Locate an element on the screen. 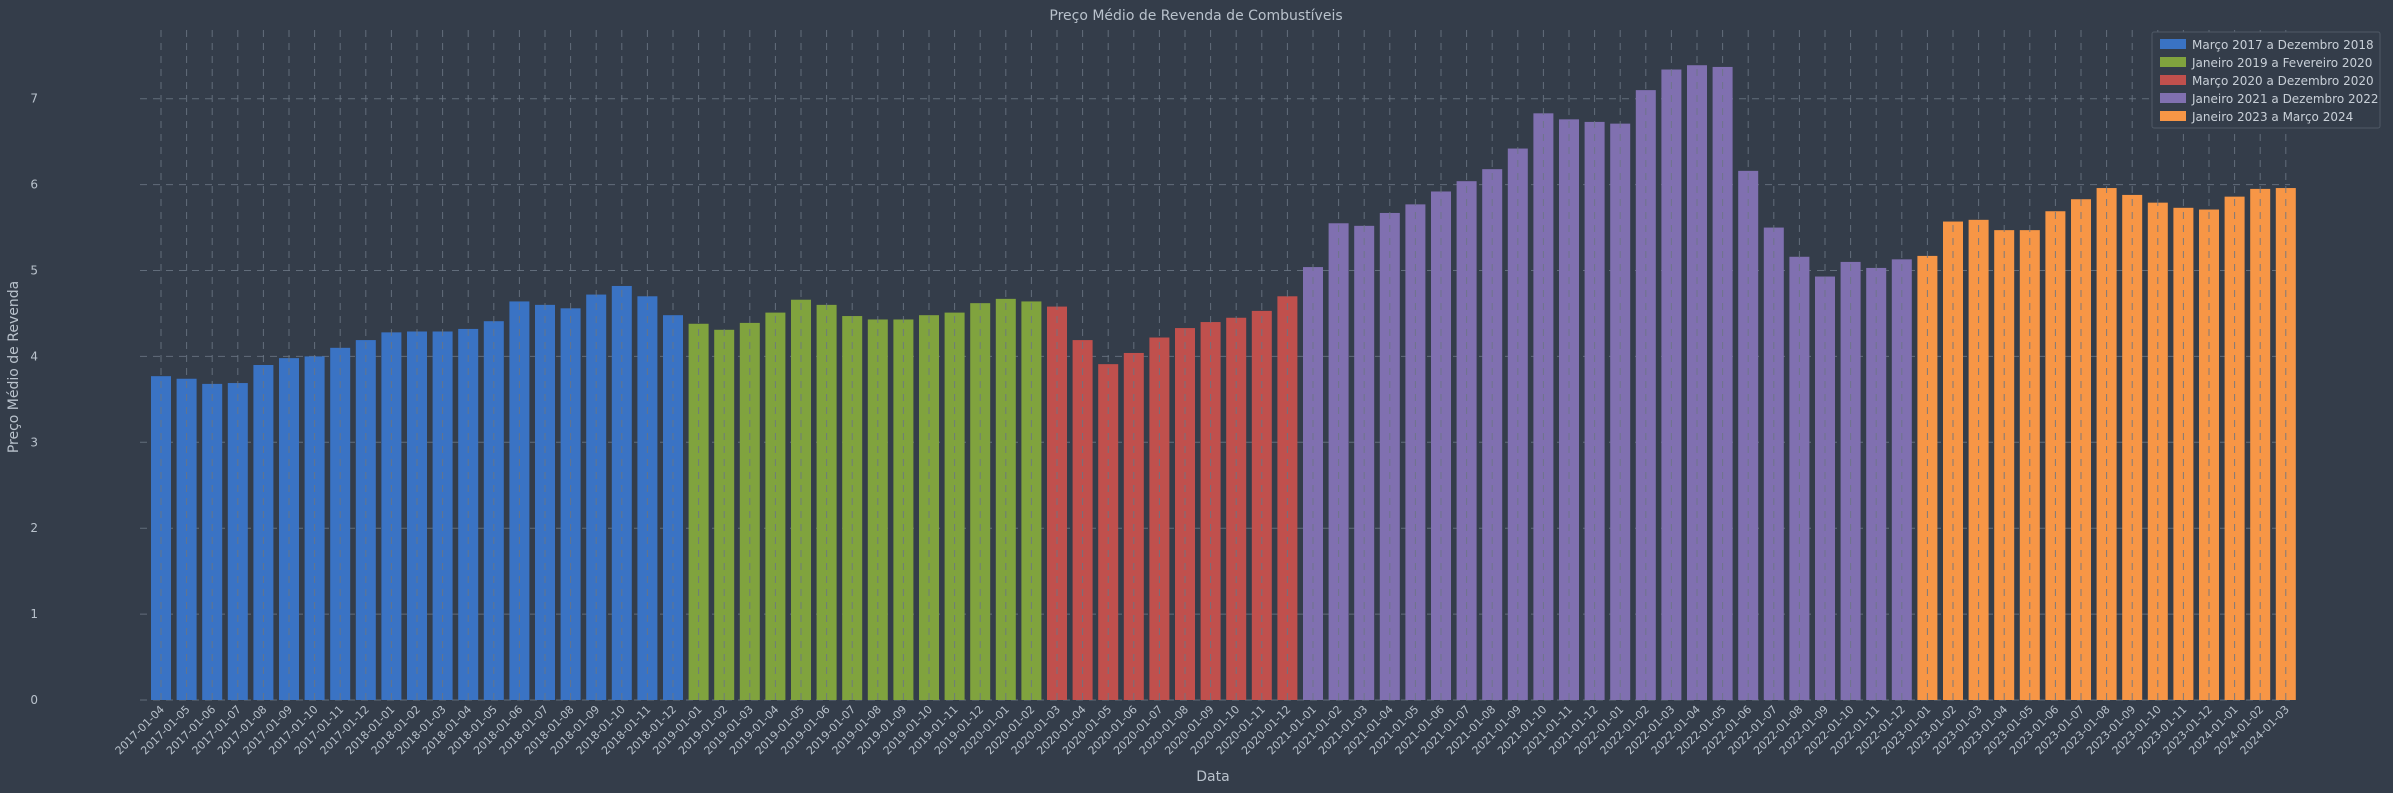  legend-label-2: Janeiro 2019 a Fevereiro 2020 is located at coordinates (2281, 63).